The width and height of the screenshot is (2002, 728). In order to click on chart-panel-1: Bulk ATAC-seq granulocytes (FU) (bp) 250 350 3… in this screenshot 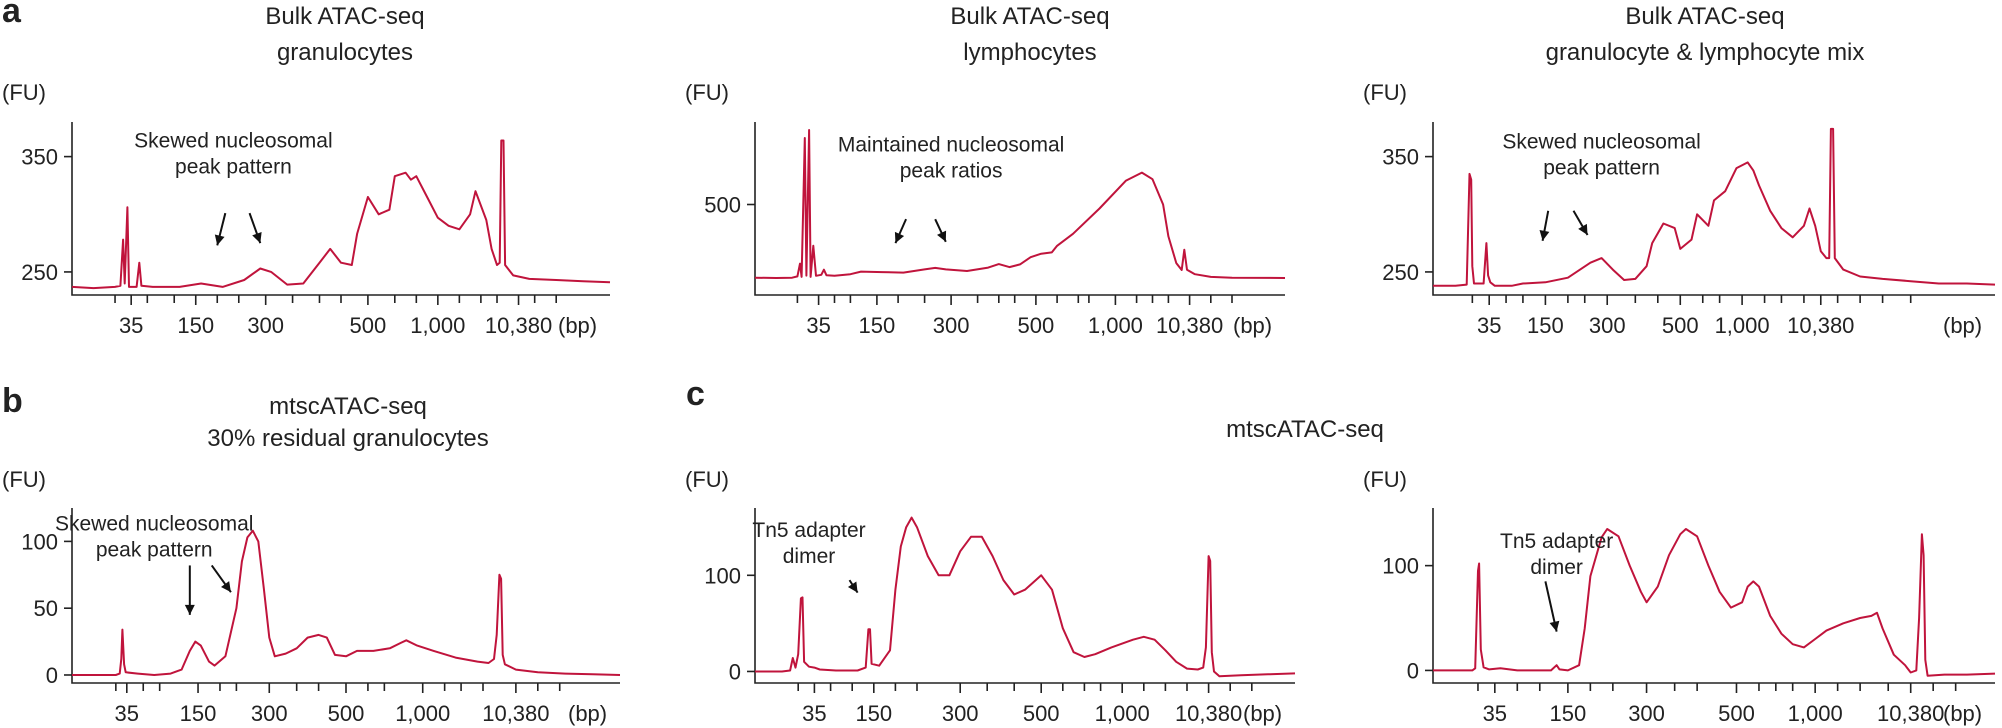, I will do `click(306, 170)`.